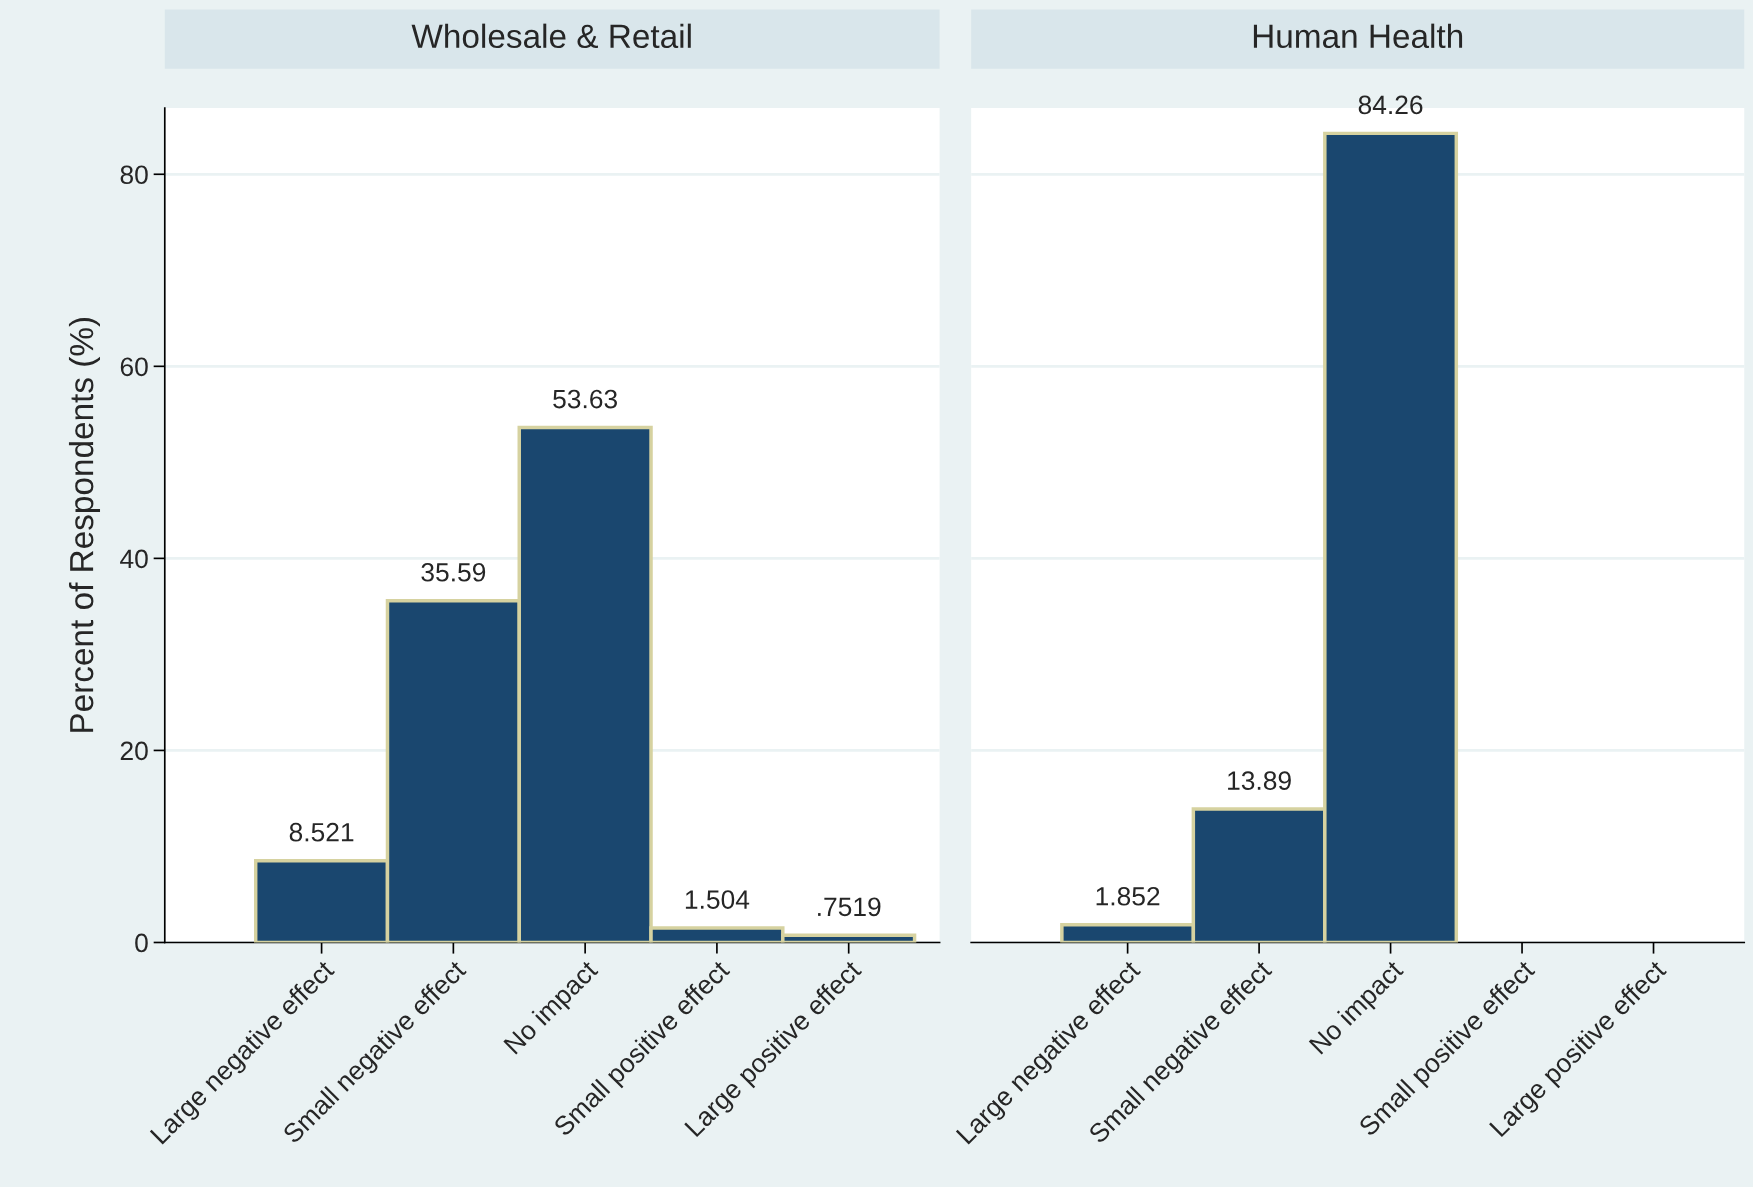 The height and width of the screenshot is (1187, 1753). I want to click on chart-title: Human Health, so click(1358, 36).